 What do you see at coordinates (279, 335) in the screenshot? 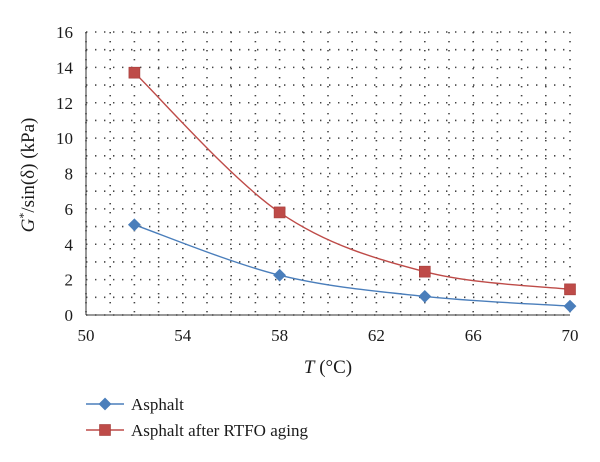
I see `x-tick-label: 58` at bounding box center [279, 335].